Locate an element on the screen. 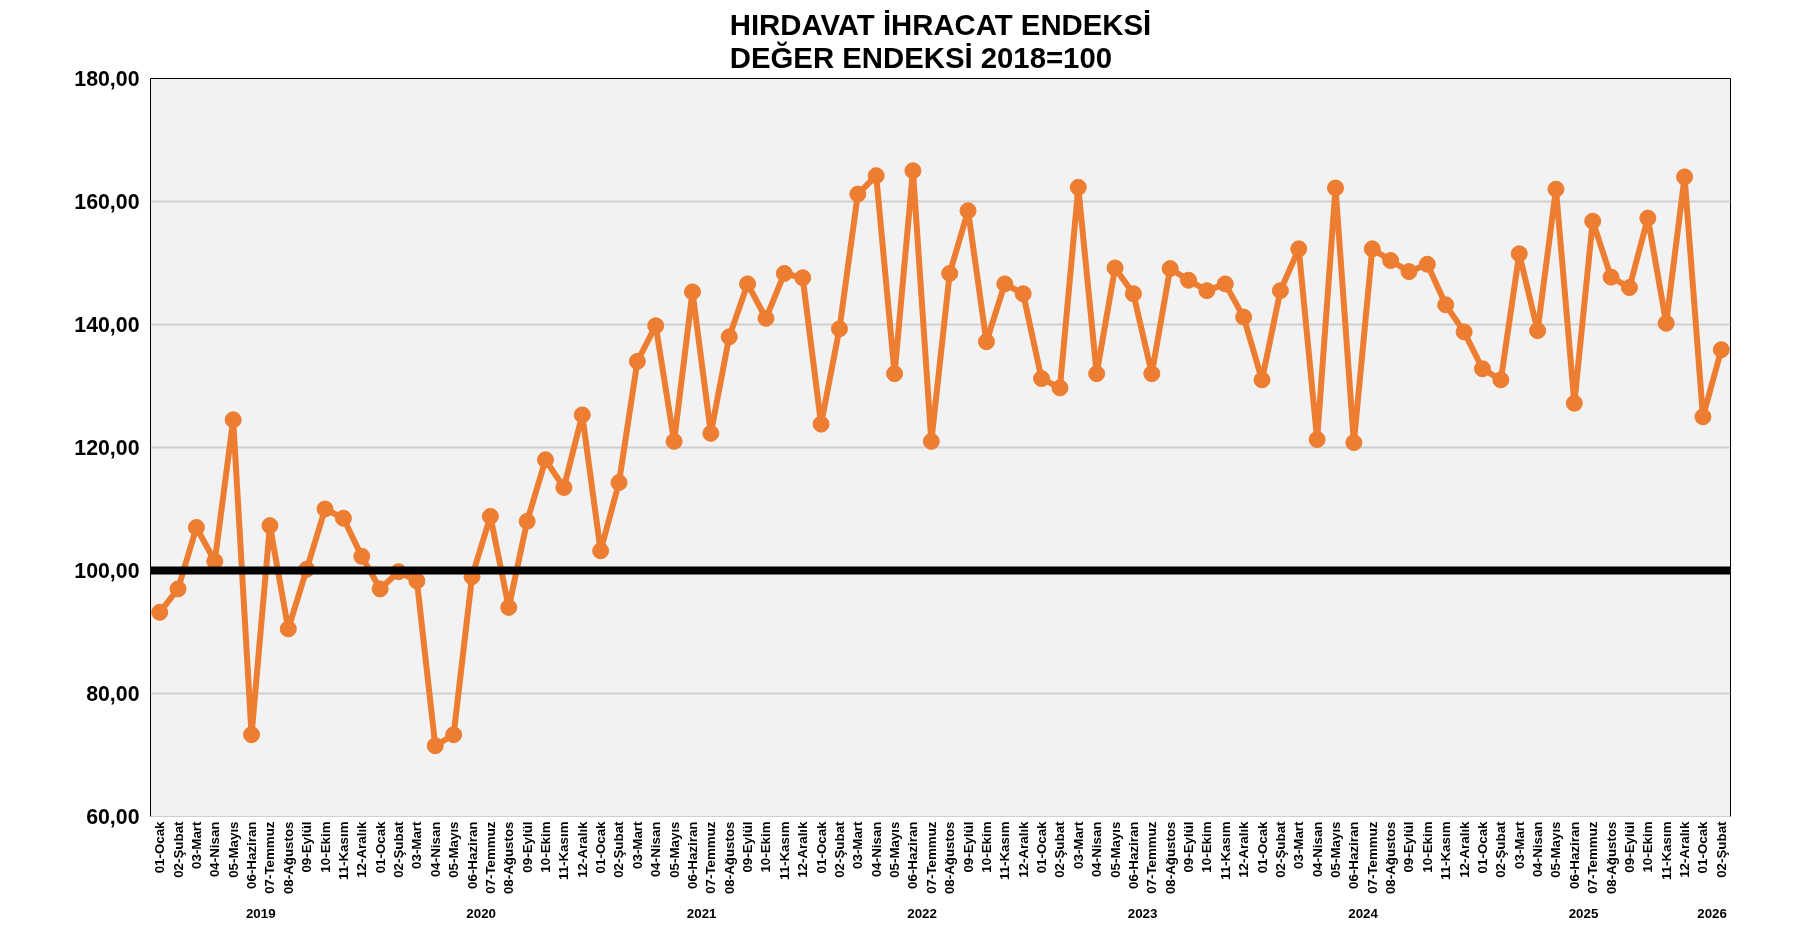  text: 2025 is located at coordinates (1583, 913).